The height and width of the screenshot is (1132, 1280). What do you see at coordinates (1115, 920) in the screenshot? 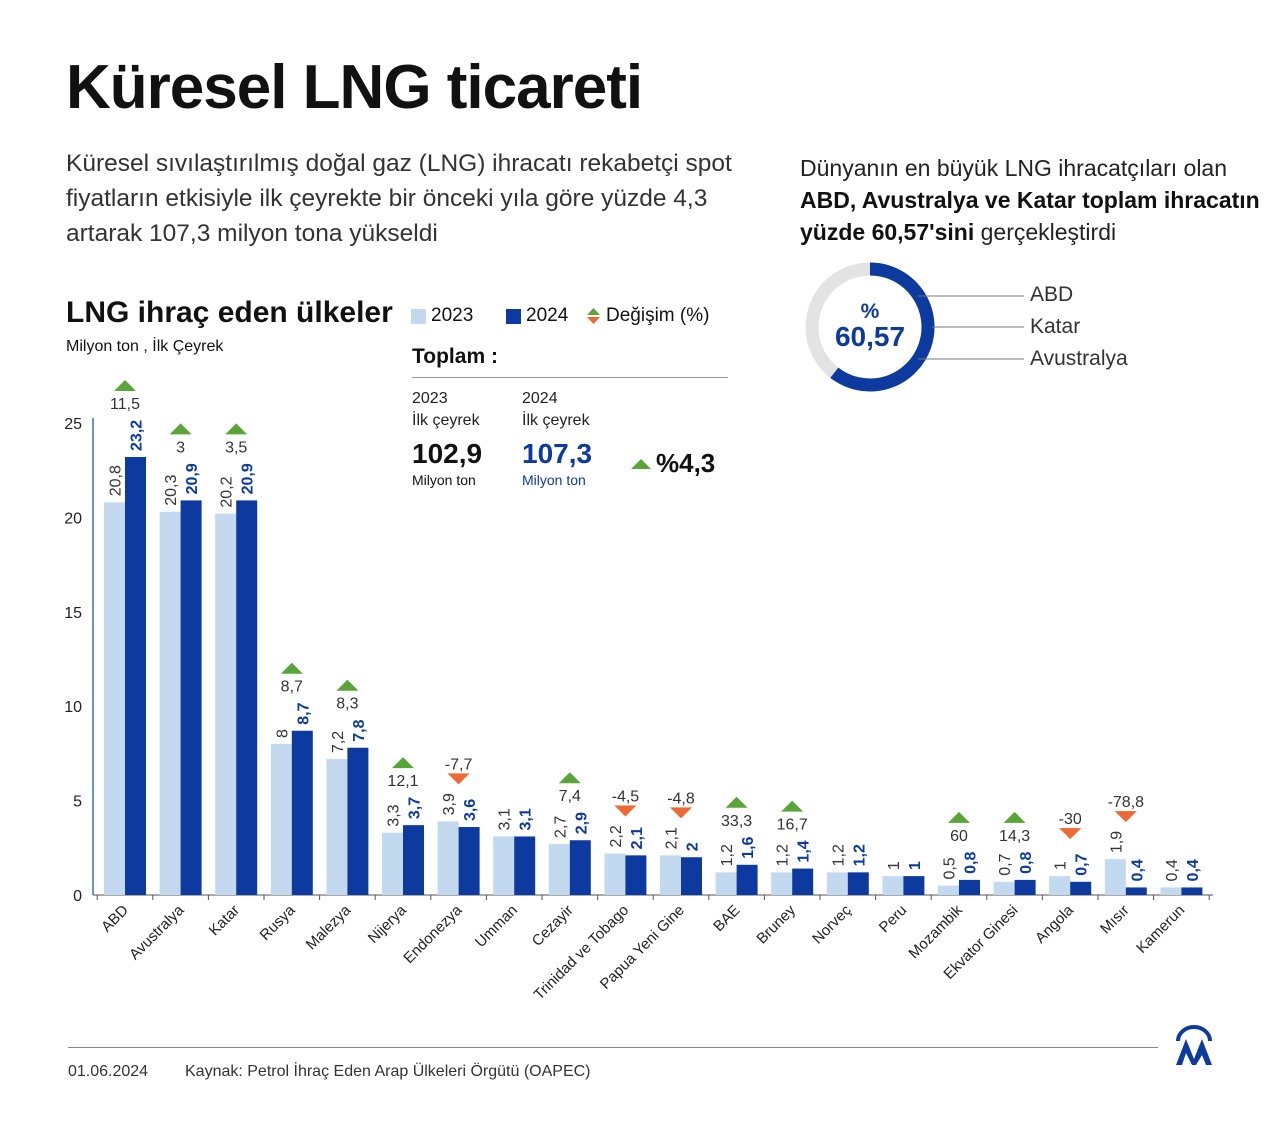
I see `x-tick-label: Mısır` at bounding box center [1115, 920].